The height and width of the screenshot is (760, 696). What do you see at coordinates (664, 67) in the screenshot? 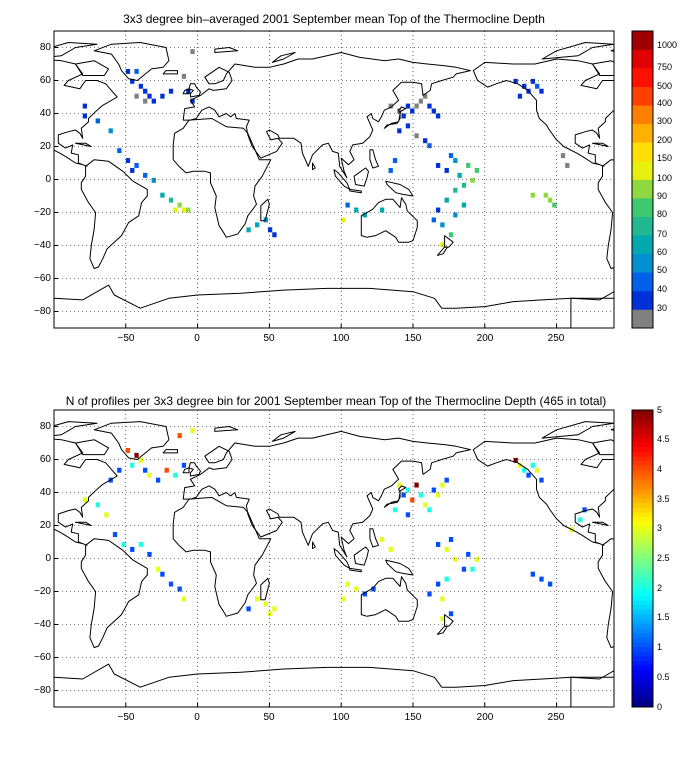
I see `colorbar-tick-label: 750` at bounding box center [664, 67].